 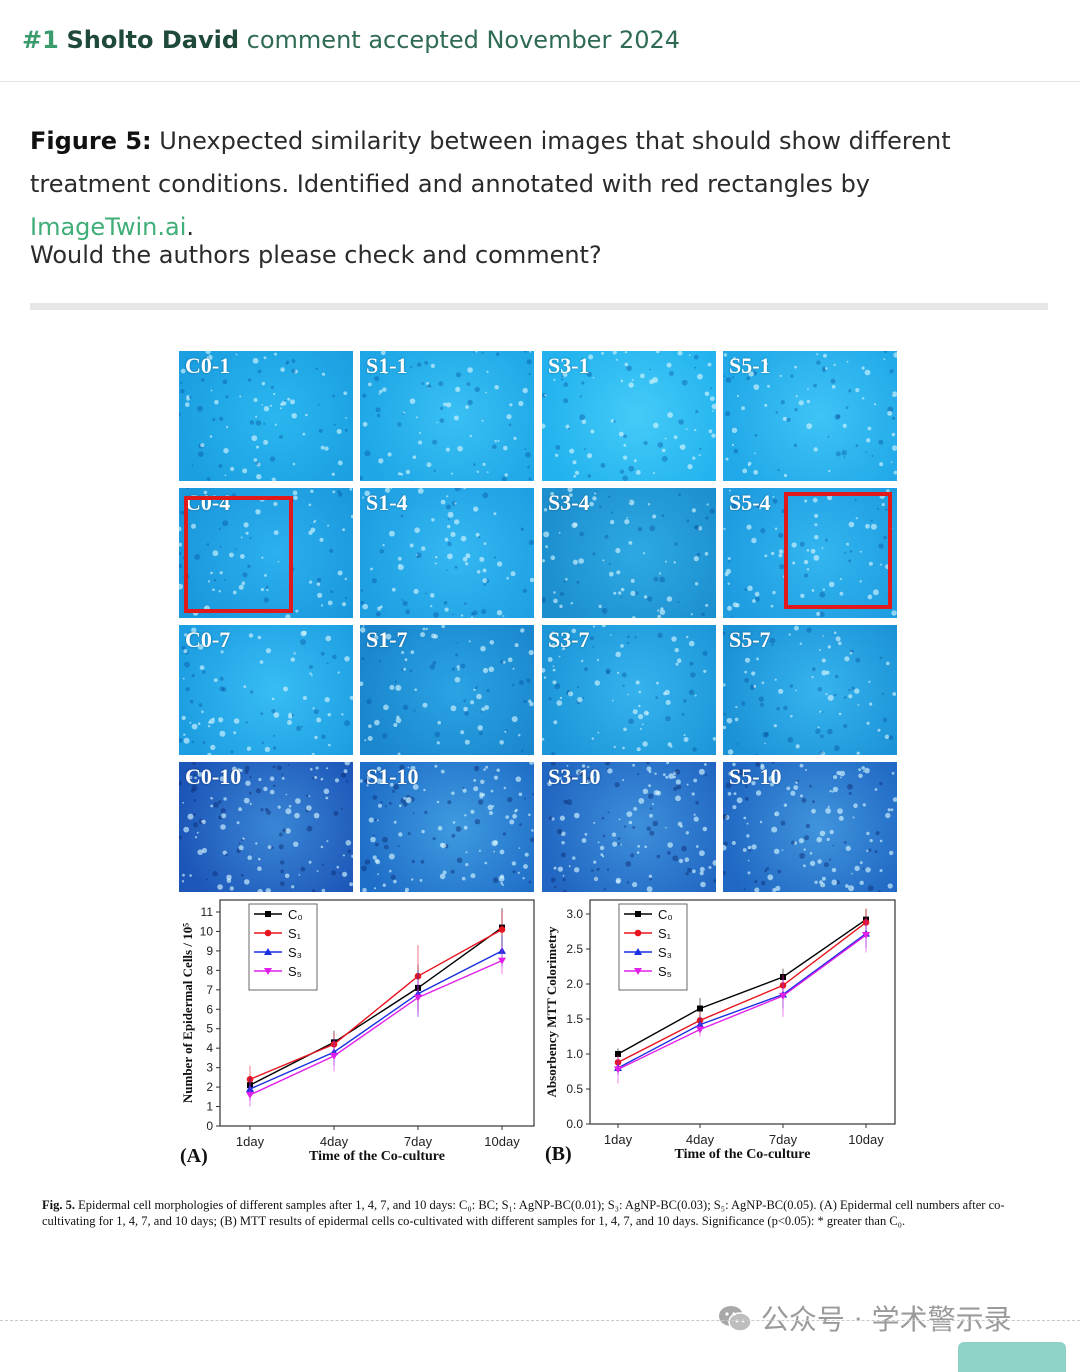 I want to click on panel-label: (A), so click(x=194, y=1156).